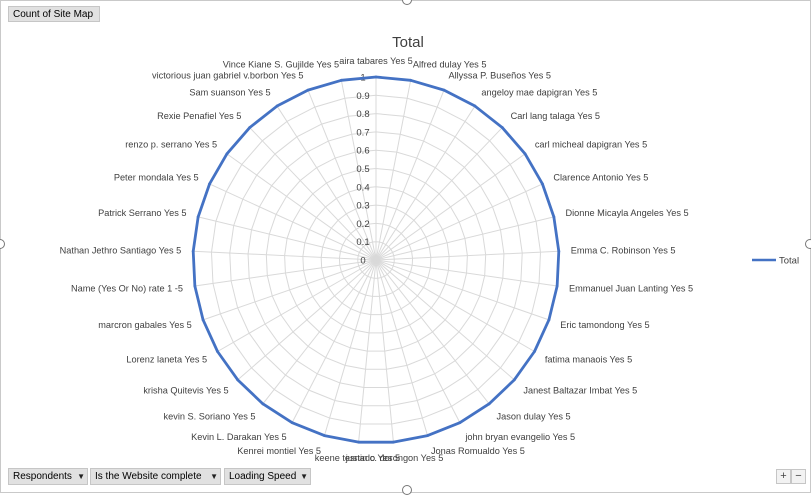 Image resolution: width=811 pixels, height=495 pixels. What do you see at coordinates (210, 416) in the screenshot?
I see `category-label: kevin S. Soriano Yes 5` at bounding box center [210, 416].